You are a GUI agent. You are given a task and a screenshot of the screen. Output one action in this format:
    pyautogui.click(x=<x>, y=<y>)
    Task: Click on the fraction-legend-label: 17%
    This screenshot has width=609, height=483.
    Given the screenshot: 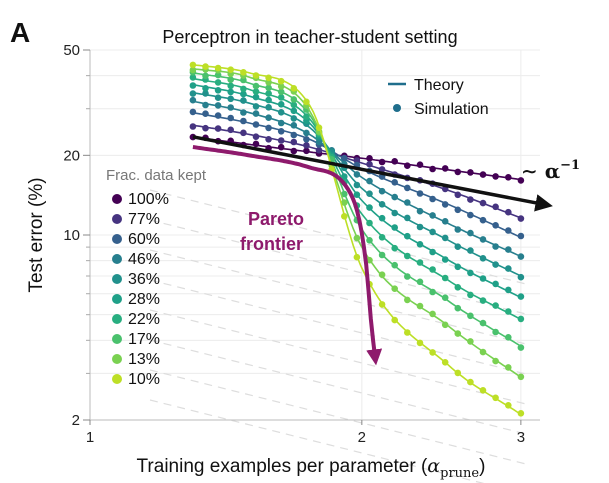 What is the action you would take?
    pyautogui.click(x=144, y=339)
    